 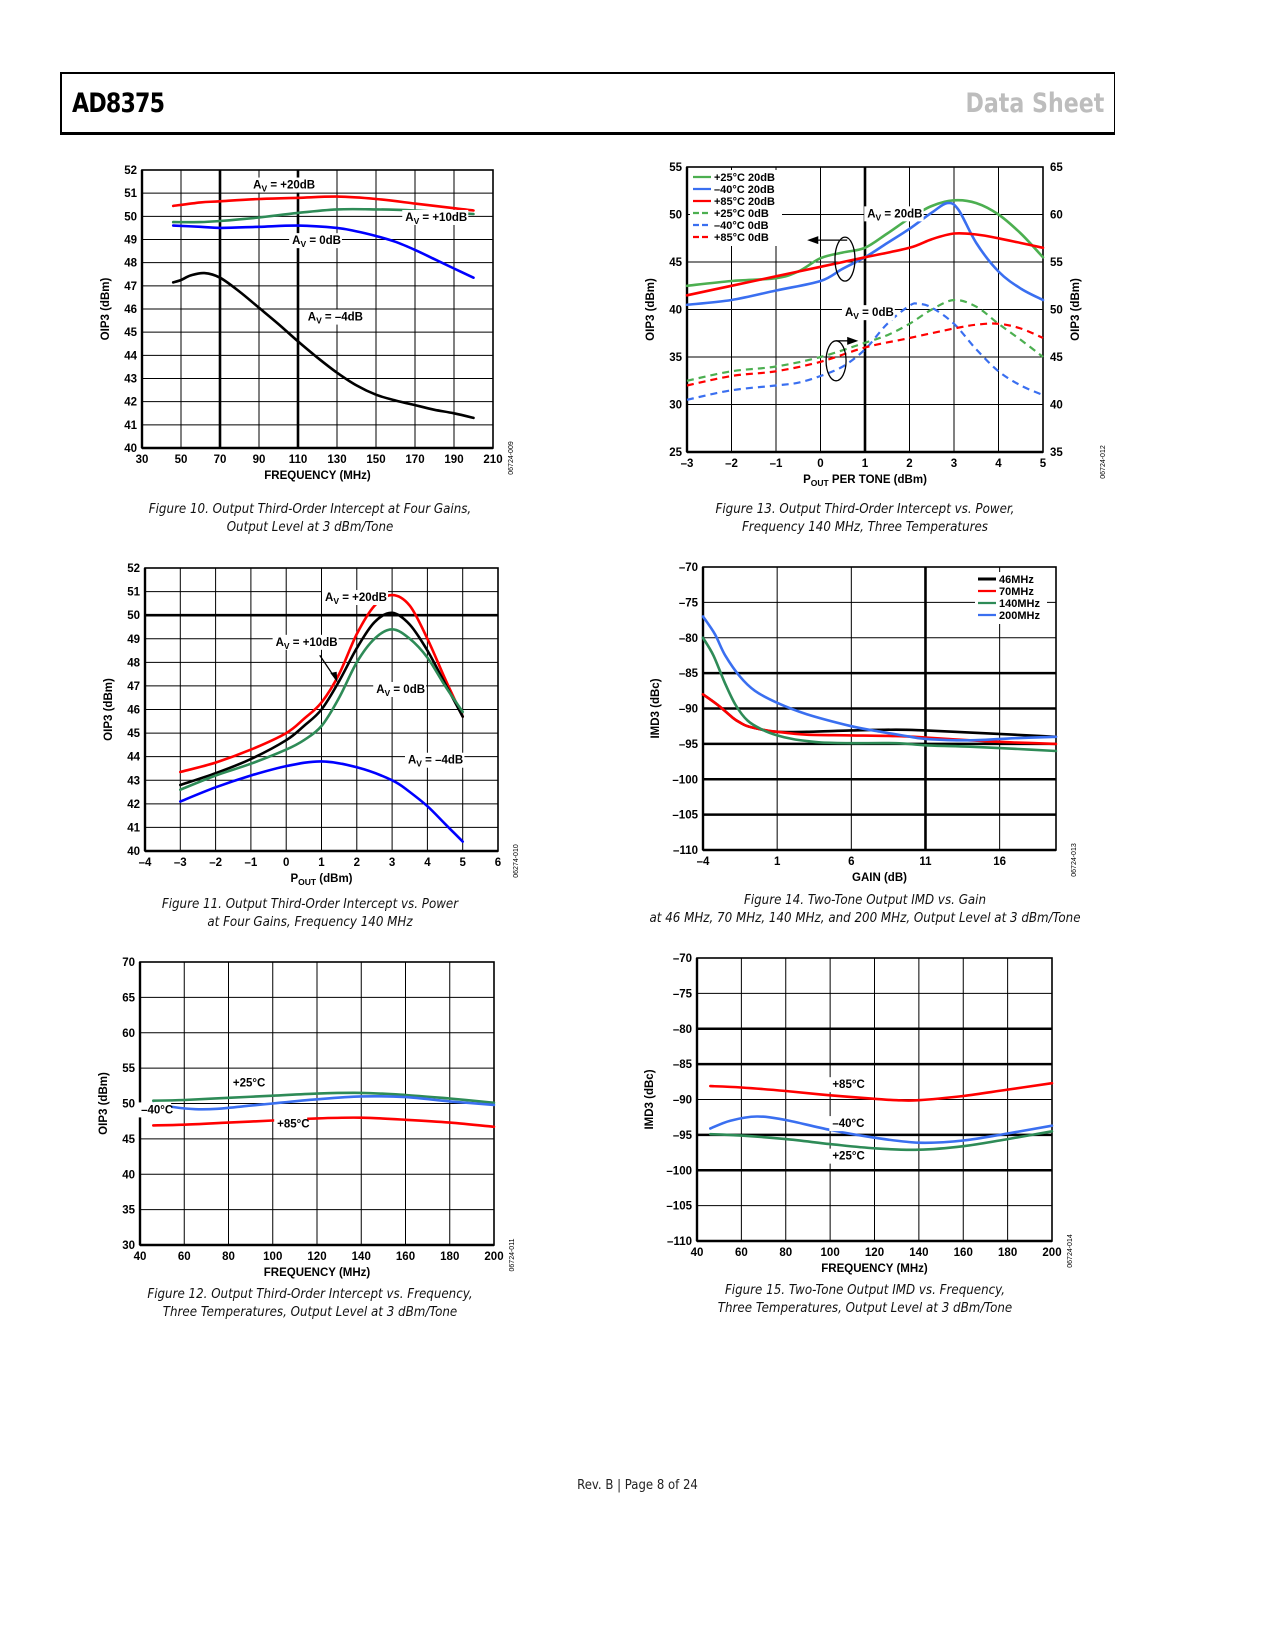 What do you see at coordinates (220, 460) in the screenshot?
I see `x-tick-label: 70` at bounding box center [220, 460].